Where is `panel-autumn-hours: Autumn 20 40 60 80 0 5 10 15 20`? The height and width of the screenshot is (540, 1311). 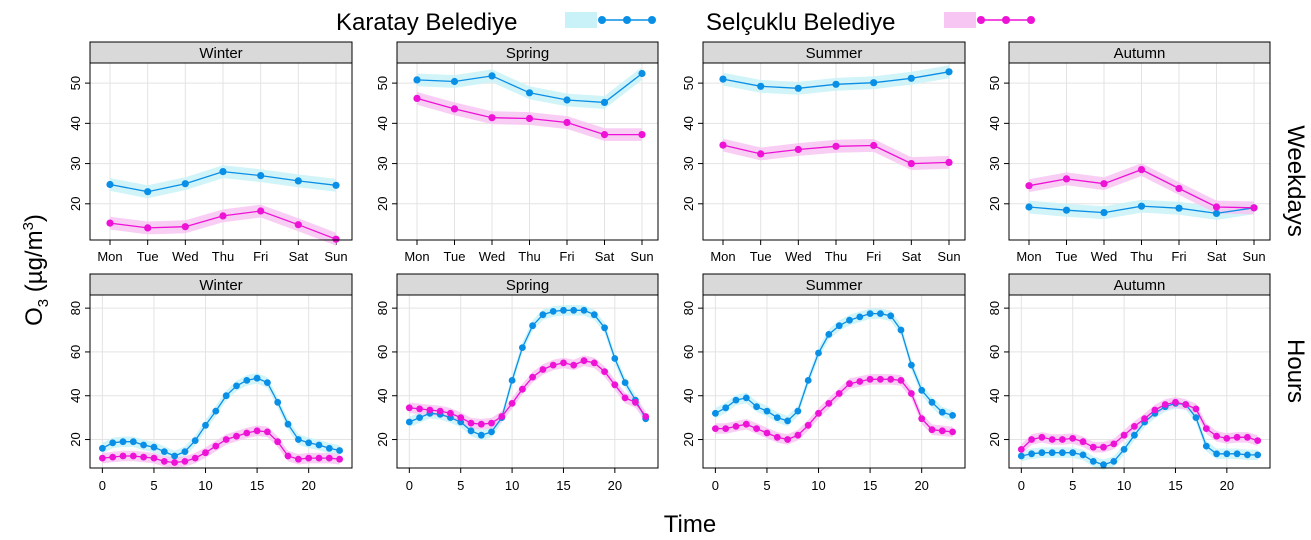 panel-autumn-hours: Autumn 20 40 60 80 0 5 10 15 20 is located at coordinates (1129, 383).